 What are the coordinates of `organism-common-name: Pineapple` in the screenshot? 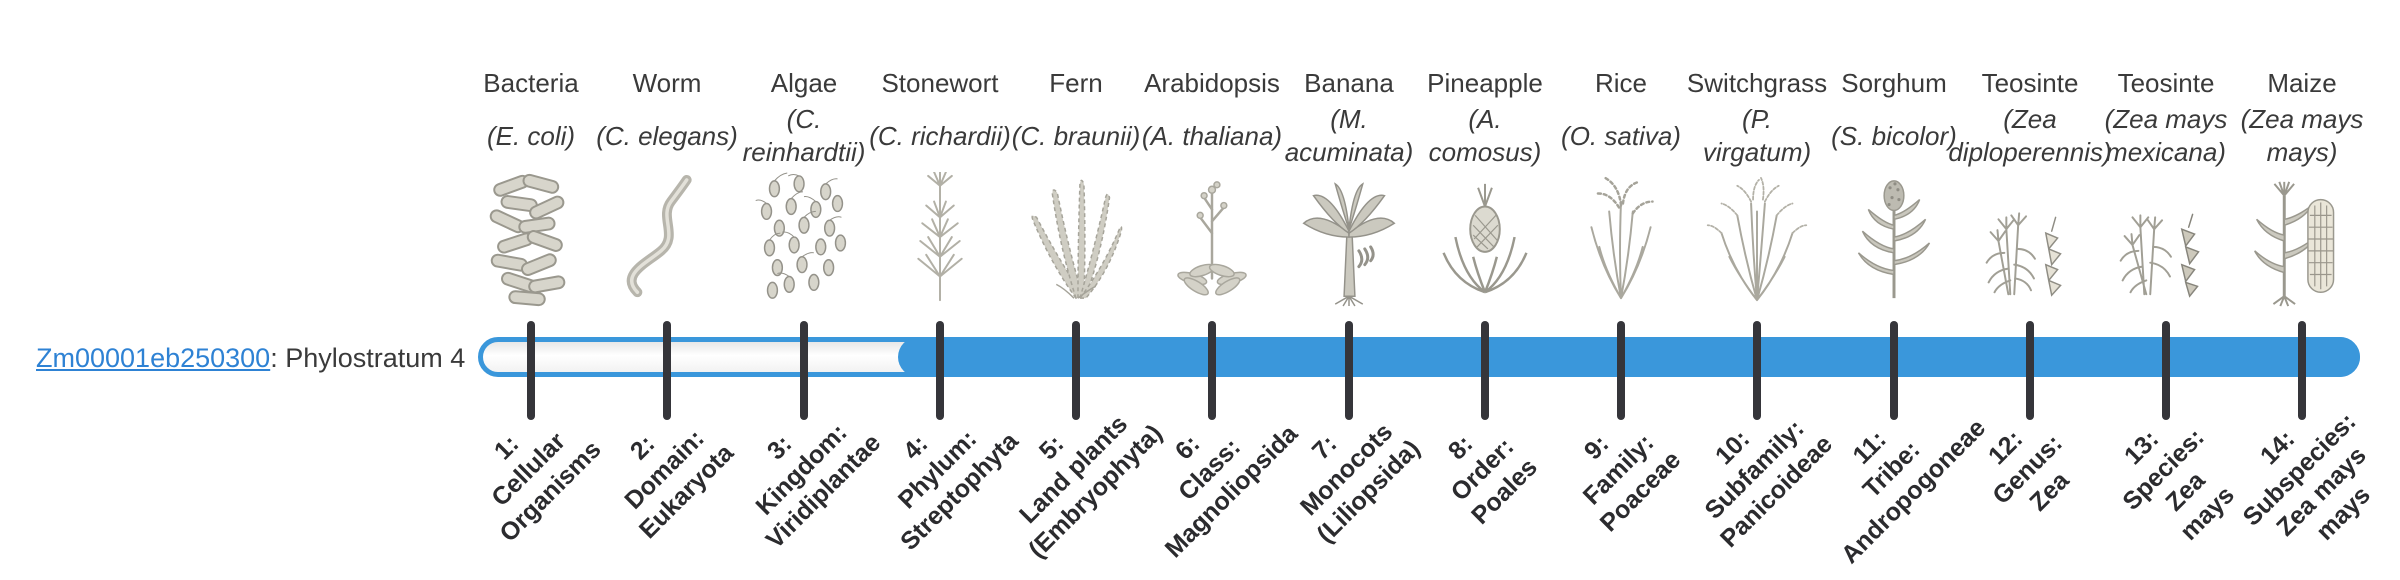 It's located at (1485, 83).